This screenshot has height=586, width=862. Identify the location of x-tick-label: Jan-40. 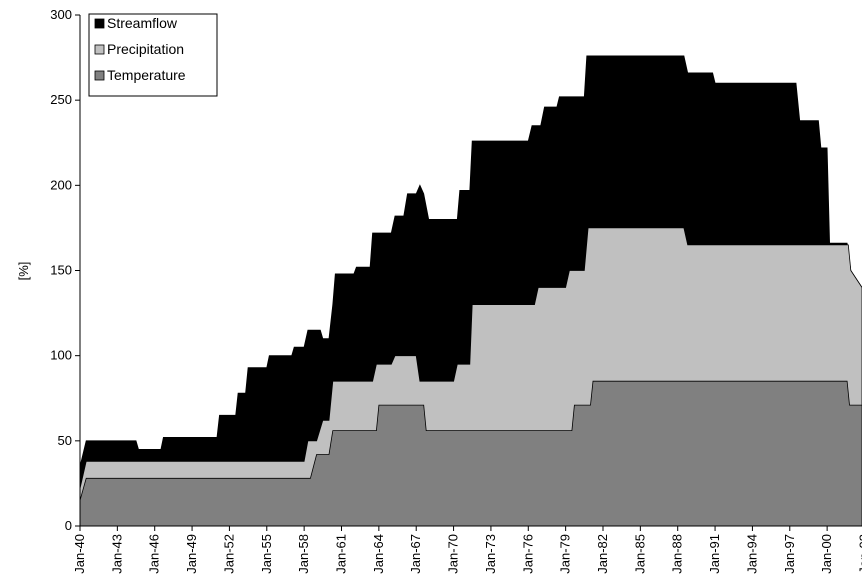
(79, 554).